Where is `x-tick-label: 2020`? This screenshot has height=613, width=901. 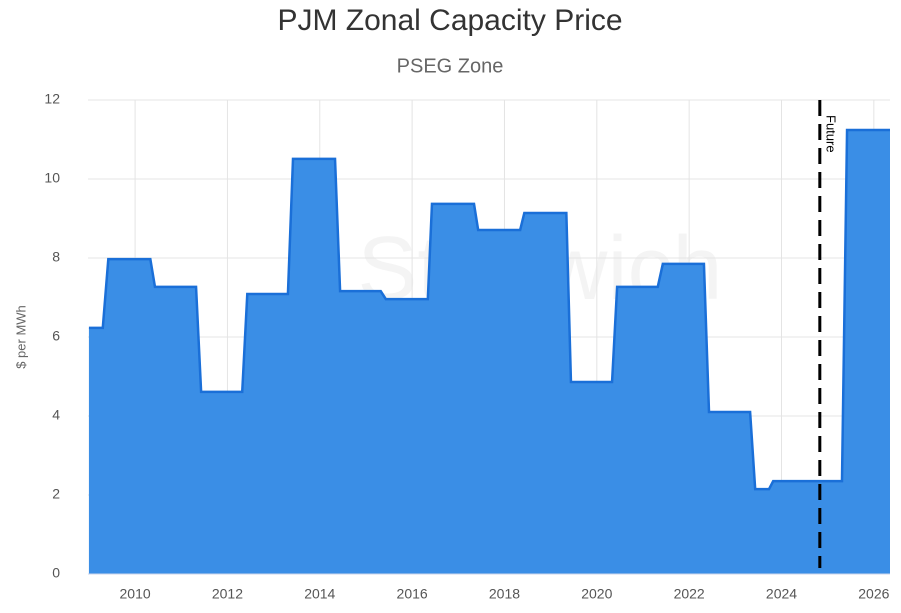 x-tick-label: 2020 is located at coordinates (596, 594).